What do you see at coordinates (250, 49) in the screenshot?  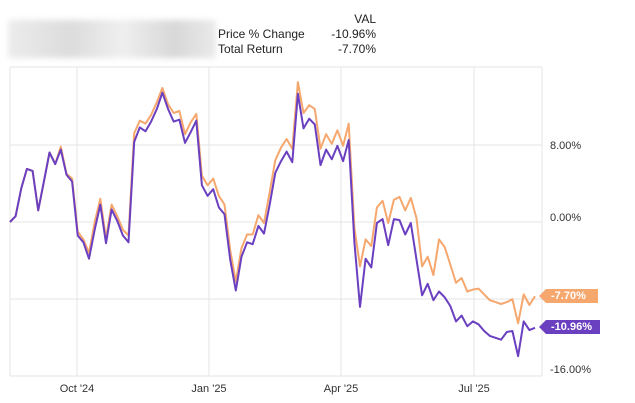 I see `legend-label-total-return: Total Return` at bounding box center [250, 49].